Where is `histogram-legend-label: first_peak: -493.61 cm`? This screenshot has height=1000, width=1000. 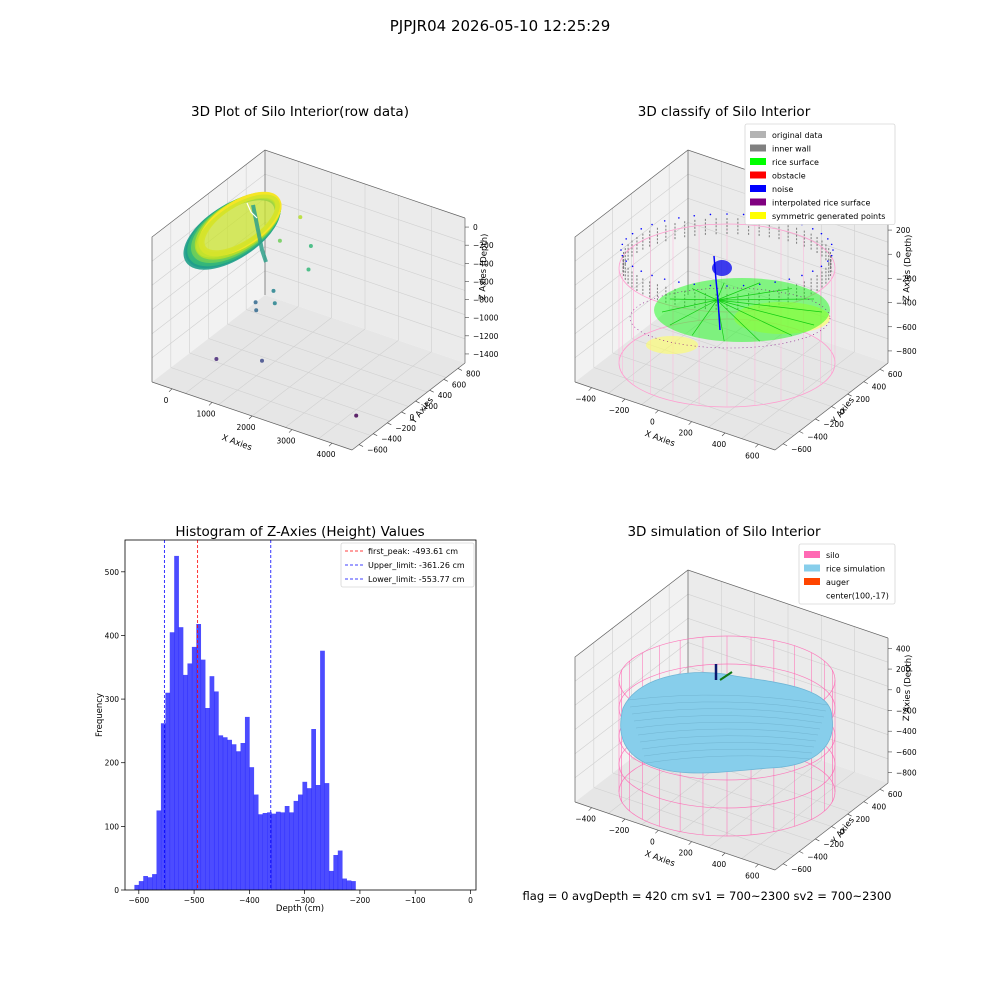
histogram-legend-label: first_peak: -493.61 cm is located at coordinates (413, 551).